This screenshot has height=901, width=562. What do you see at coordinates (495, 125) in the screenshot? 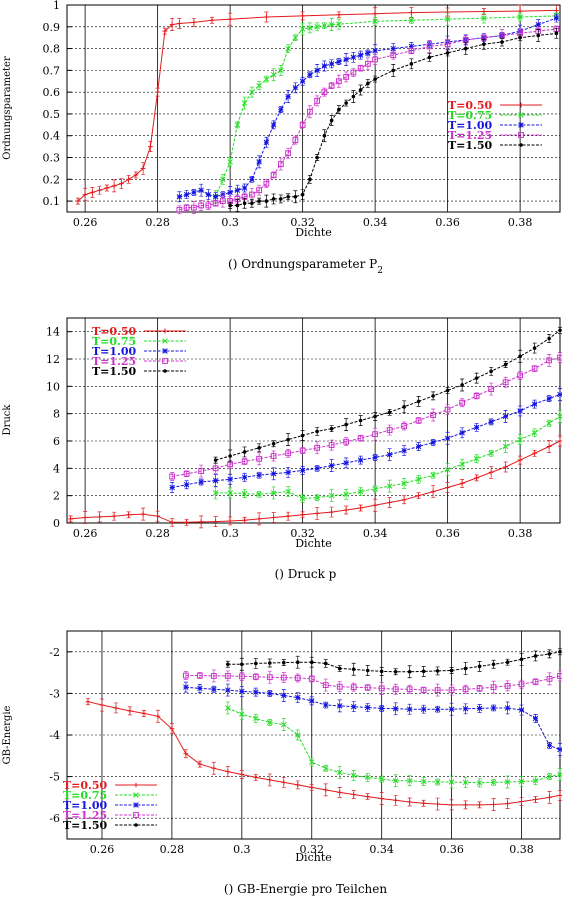
I see `legend: T=0.50T=0.75T=1.00T=1.25T=1.50` at bounding box center [495, 125].